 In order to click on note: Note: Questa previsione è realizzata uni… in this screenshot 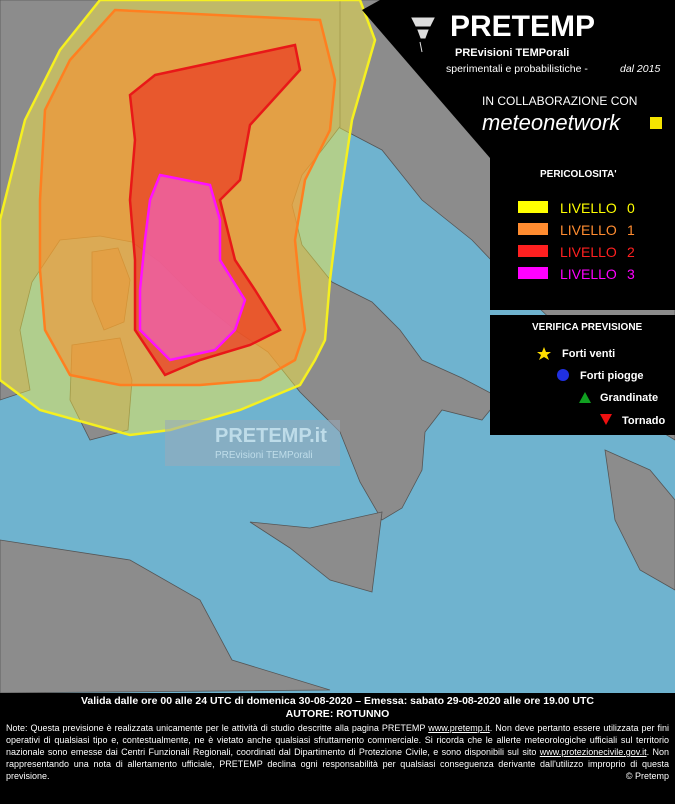, I will do `click(337, 752)`.